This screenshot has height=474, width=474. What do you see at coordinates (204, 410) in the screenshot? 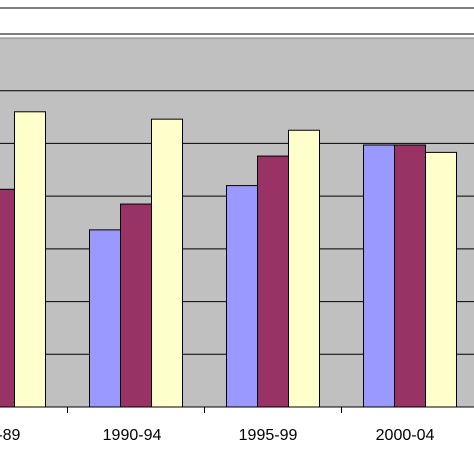
I see `x-axis-ticks` at bounding box center [204, 410].